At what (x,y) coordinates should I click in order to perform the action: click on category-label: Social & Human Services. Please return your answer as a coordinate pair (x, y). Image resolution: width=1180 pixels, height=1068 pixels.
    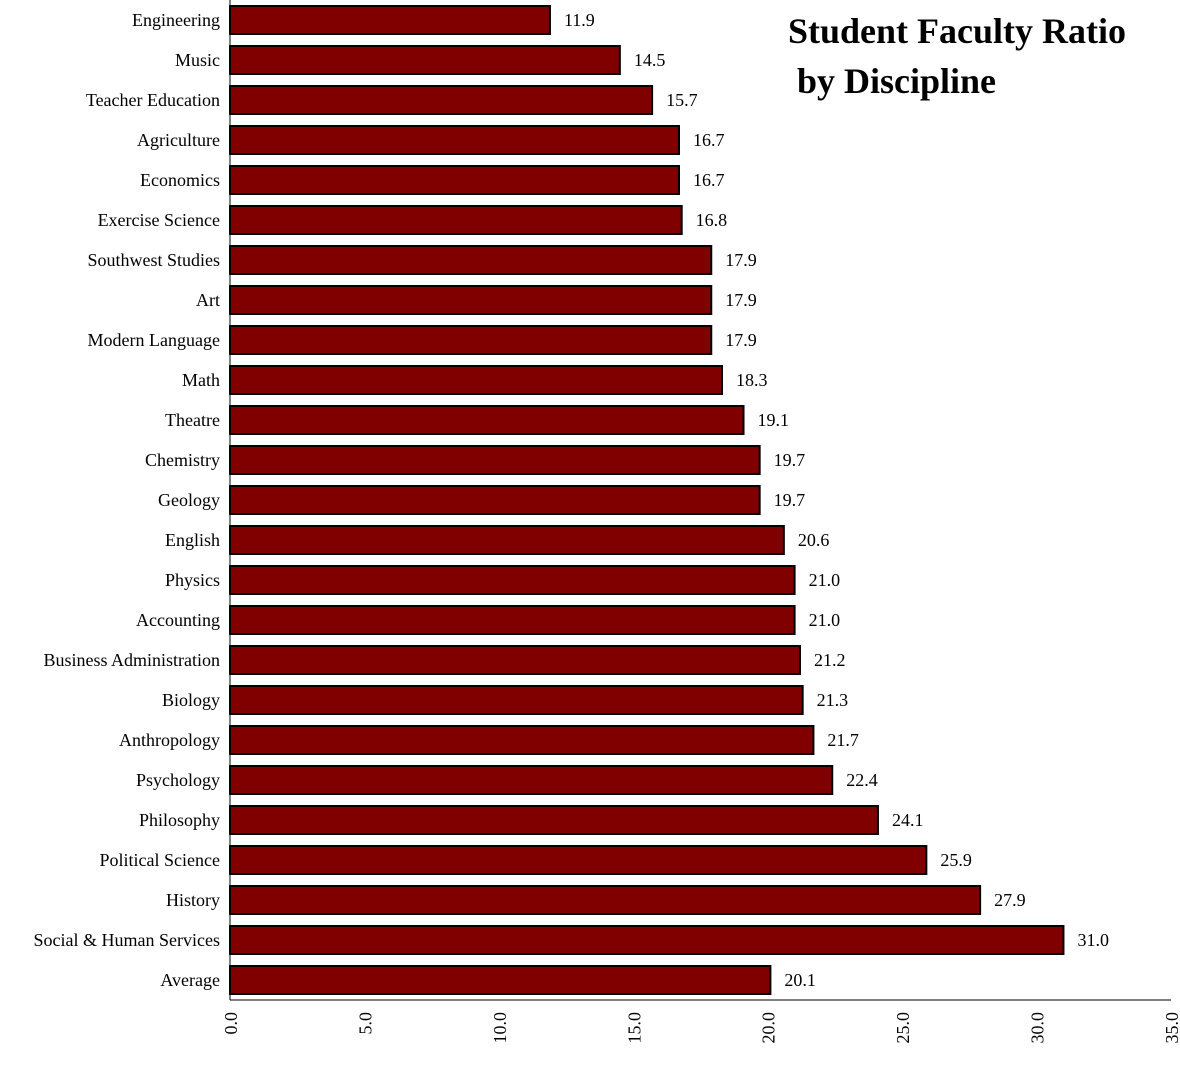
    Looking at the image, I should click on (127, 940).